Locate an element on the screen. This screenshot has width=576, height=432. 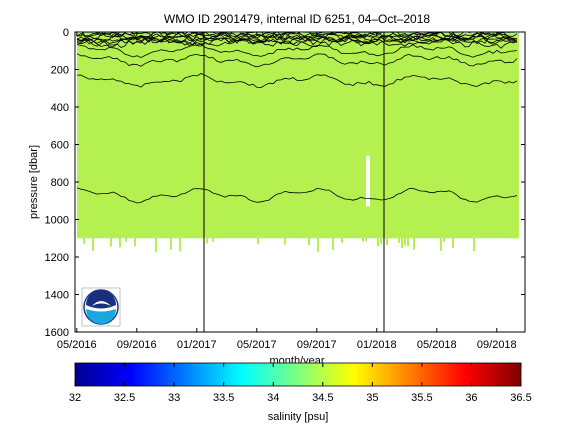
x-tick-label: 09/2017 is located at coordinates (317, 345).